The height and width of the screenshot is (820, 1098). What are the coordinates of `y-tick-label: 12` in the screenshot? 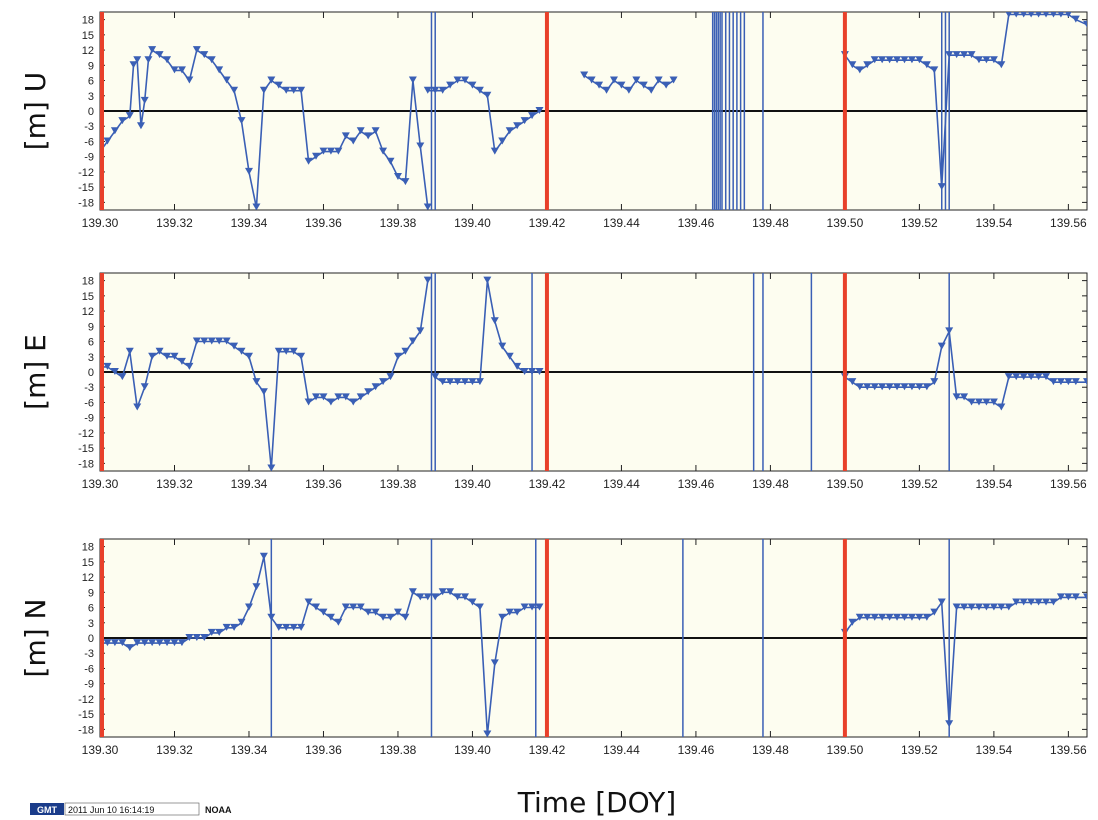 It's located at (88, 578).